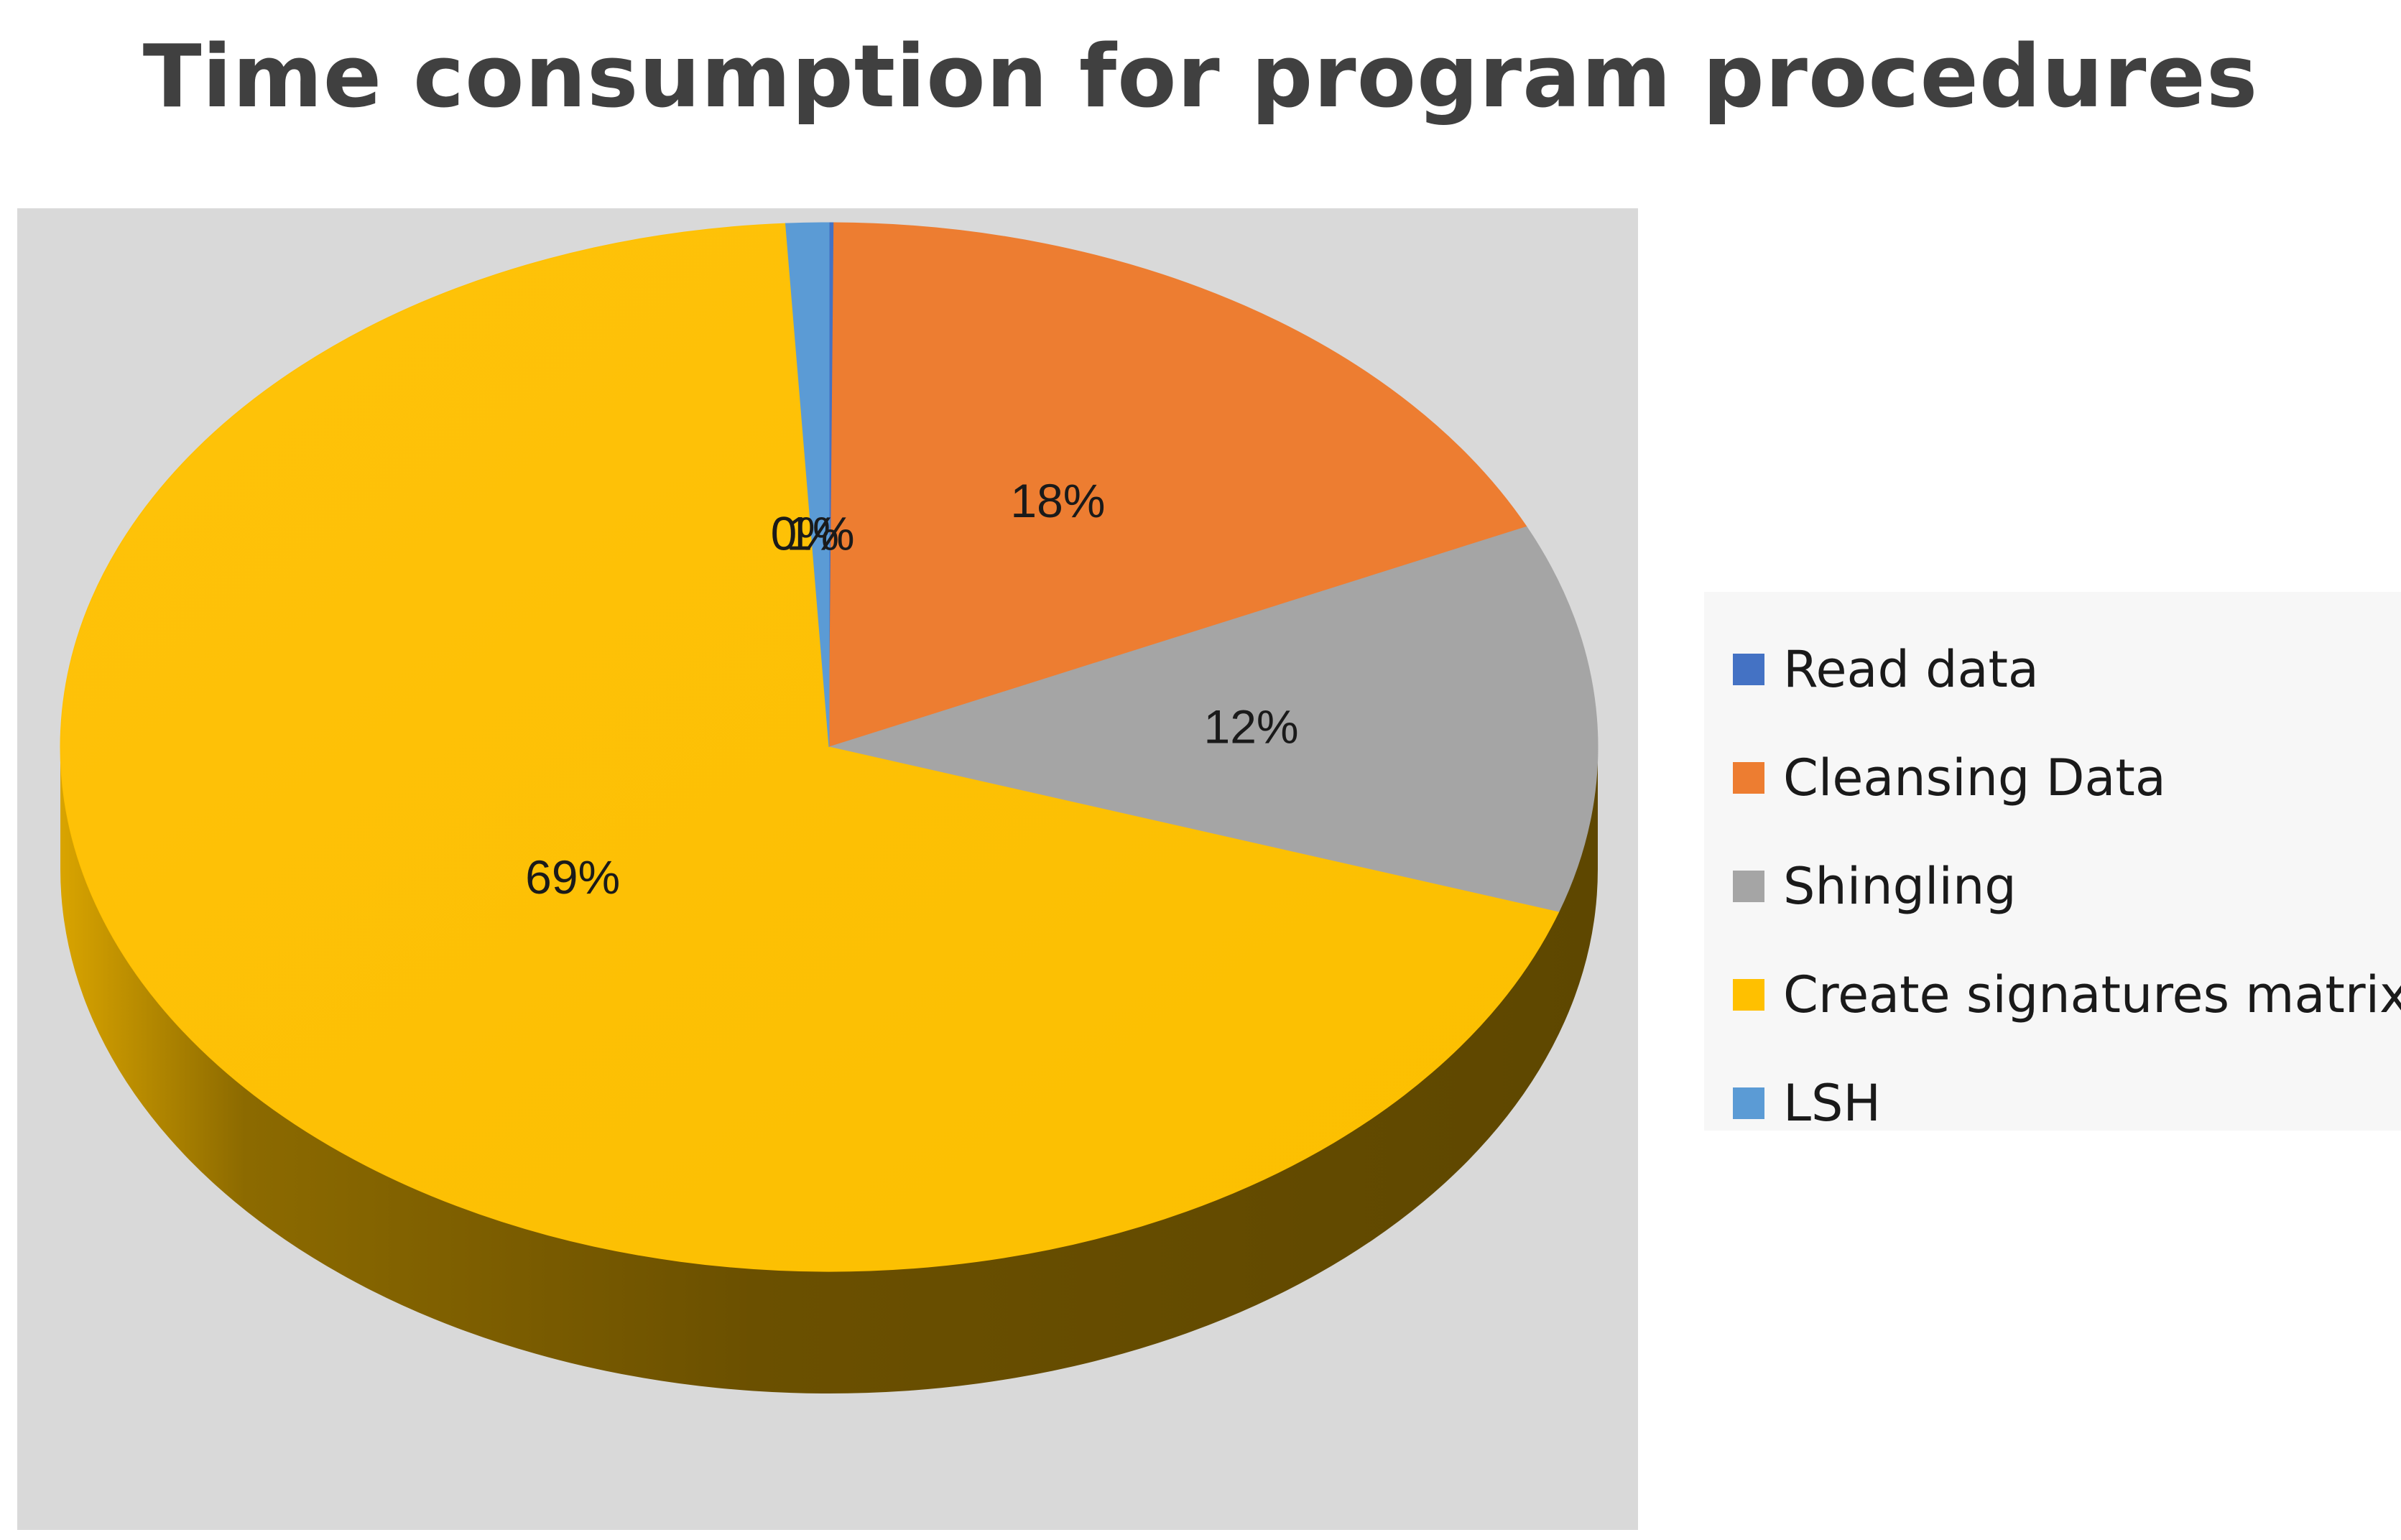 The width and height of the screenshot is (2401, 1540). What do you see at coordinates (1748, 669) in the screenshot?
I see `legend-swatch-read-data` at bounding box center [1748, 669].